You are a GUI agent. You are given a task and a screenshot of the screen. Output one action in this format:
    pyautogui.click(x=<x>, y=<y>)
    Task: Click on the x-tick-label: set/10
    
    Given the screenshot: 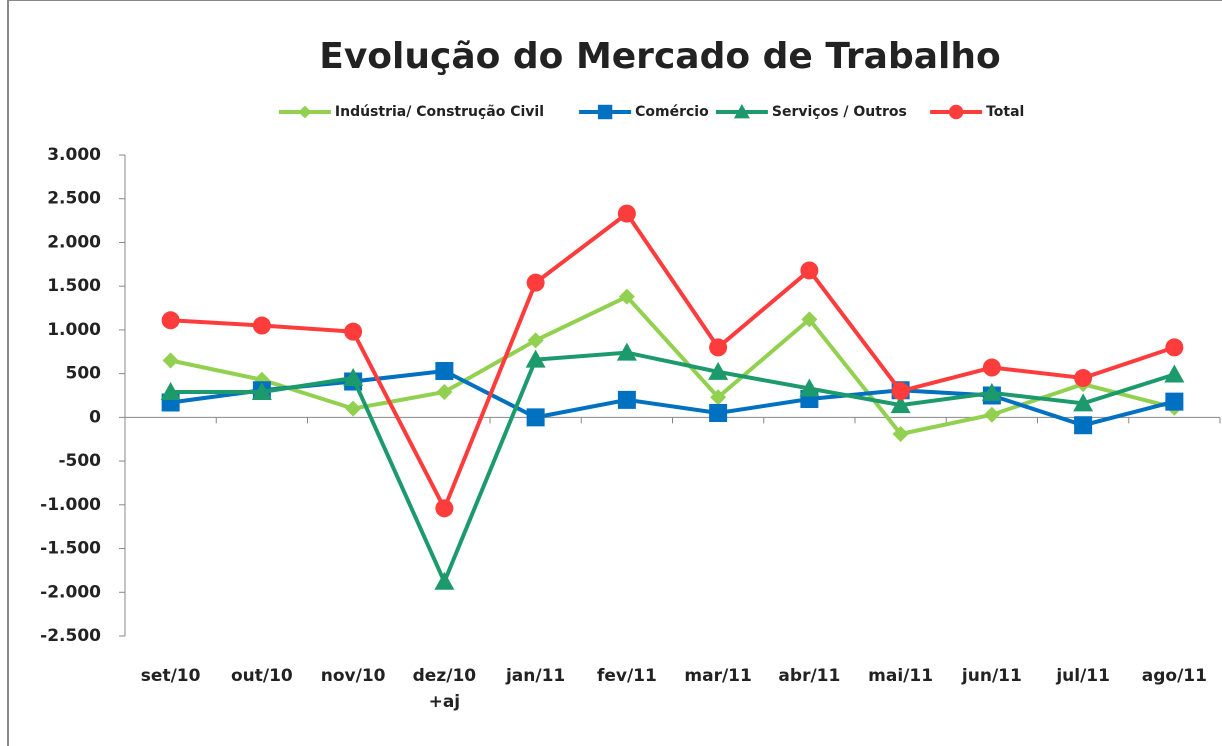 What is the action you would take?
    pyautogui.click(x=170, y=676)
    